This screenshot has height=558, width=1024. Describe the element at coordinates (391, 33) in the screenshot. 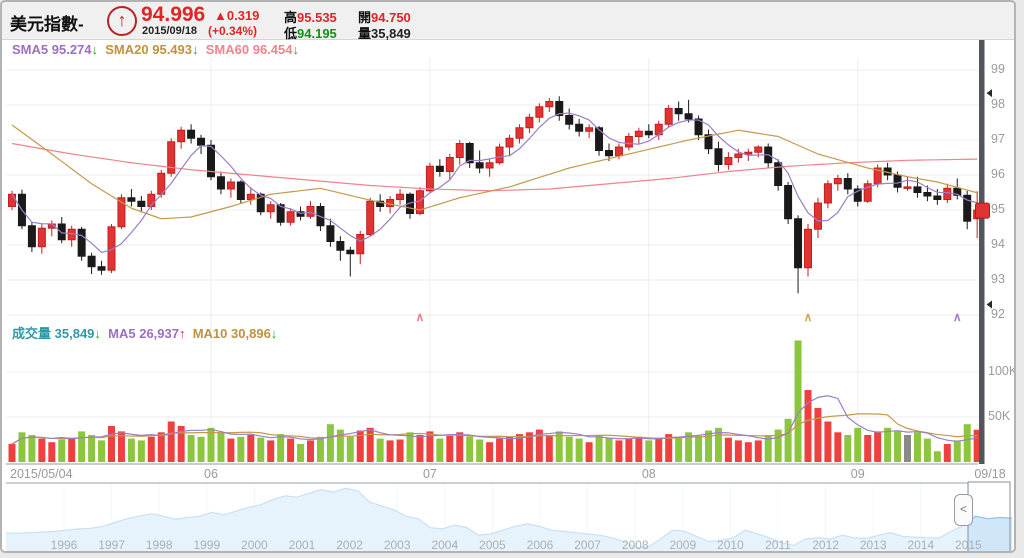

I see `volume-value: 35,849` at that location.